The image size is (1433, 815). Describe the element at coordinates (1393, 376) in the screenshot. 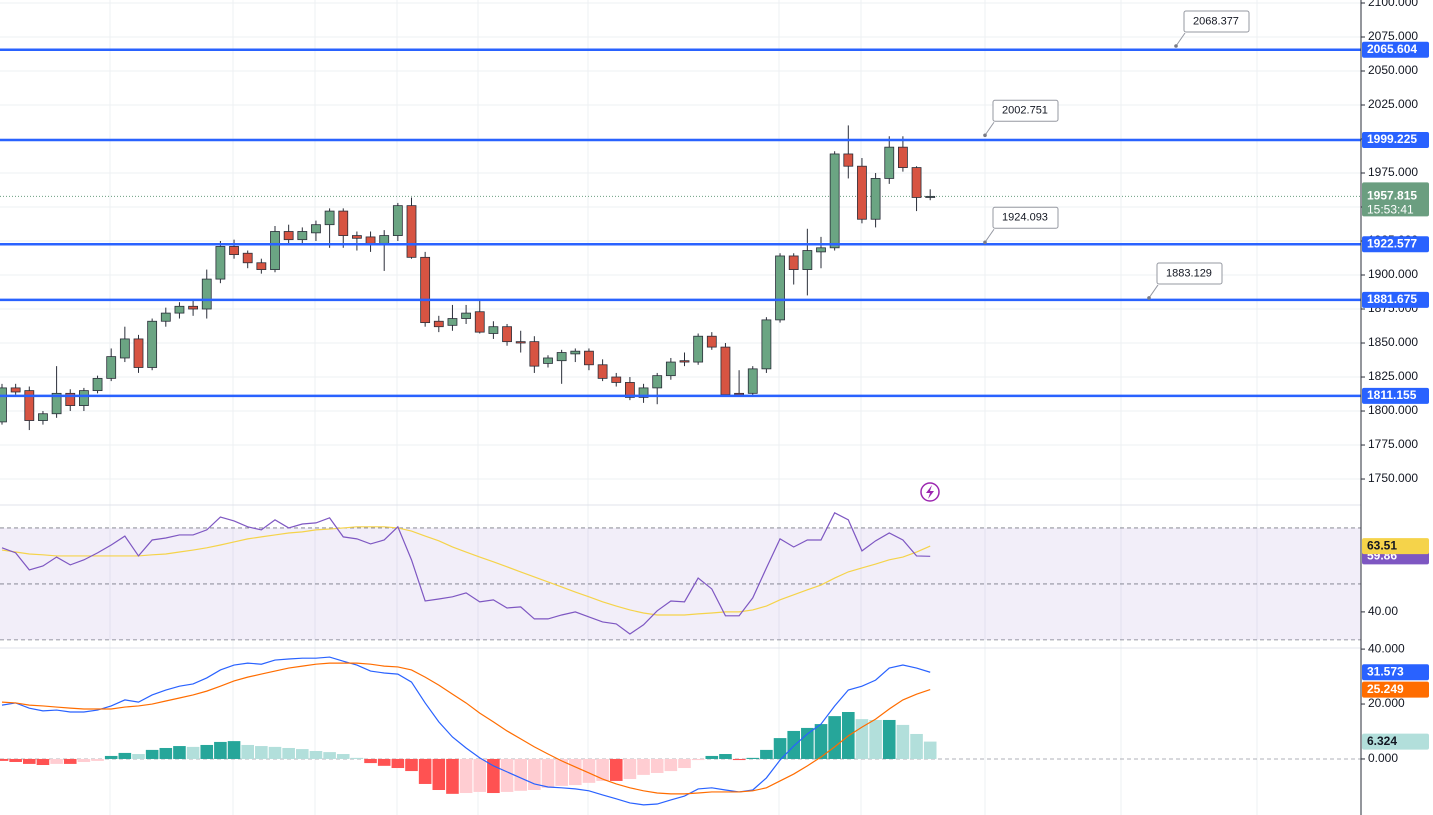

I see `y-tick-label: 1825.000` at that location.